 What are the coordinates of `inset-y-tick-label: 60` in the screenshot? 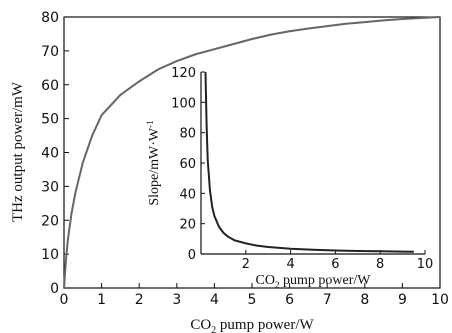 It's located at (187, 164).